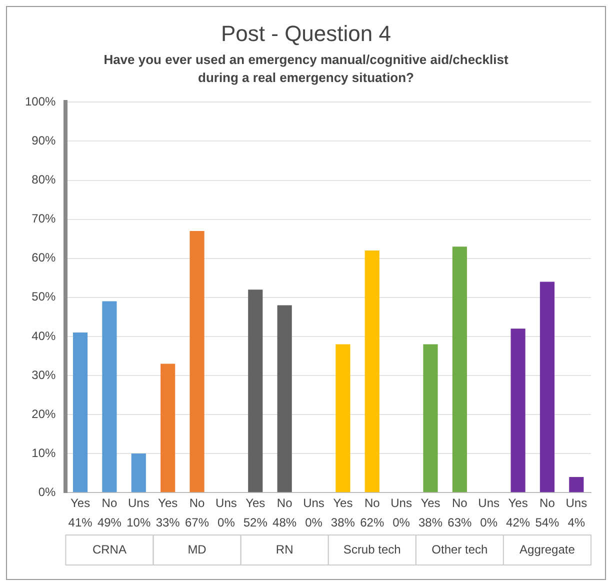 The image size is (612, 586). I want to click on text: Other tech, so click(460, 549).